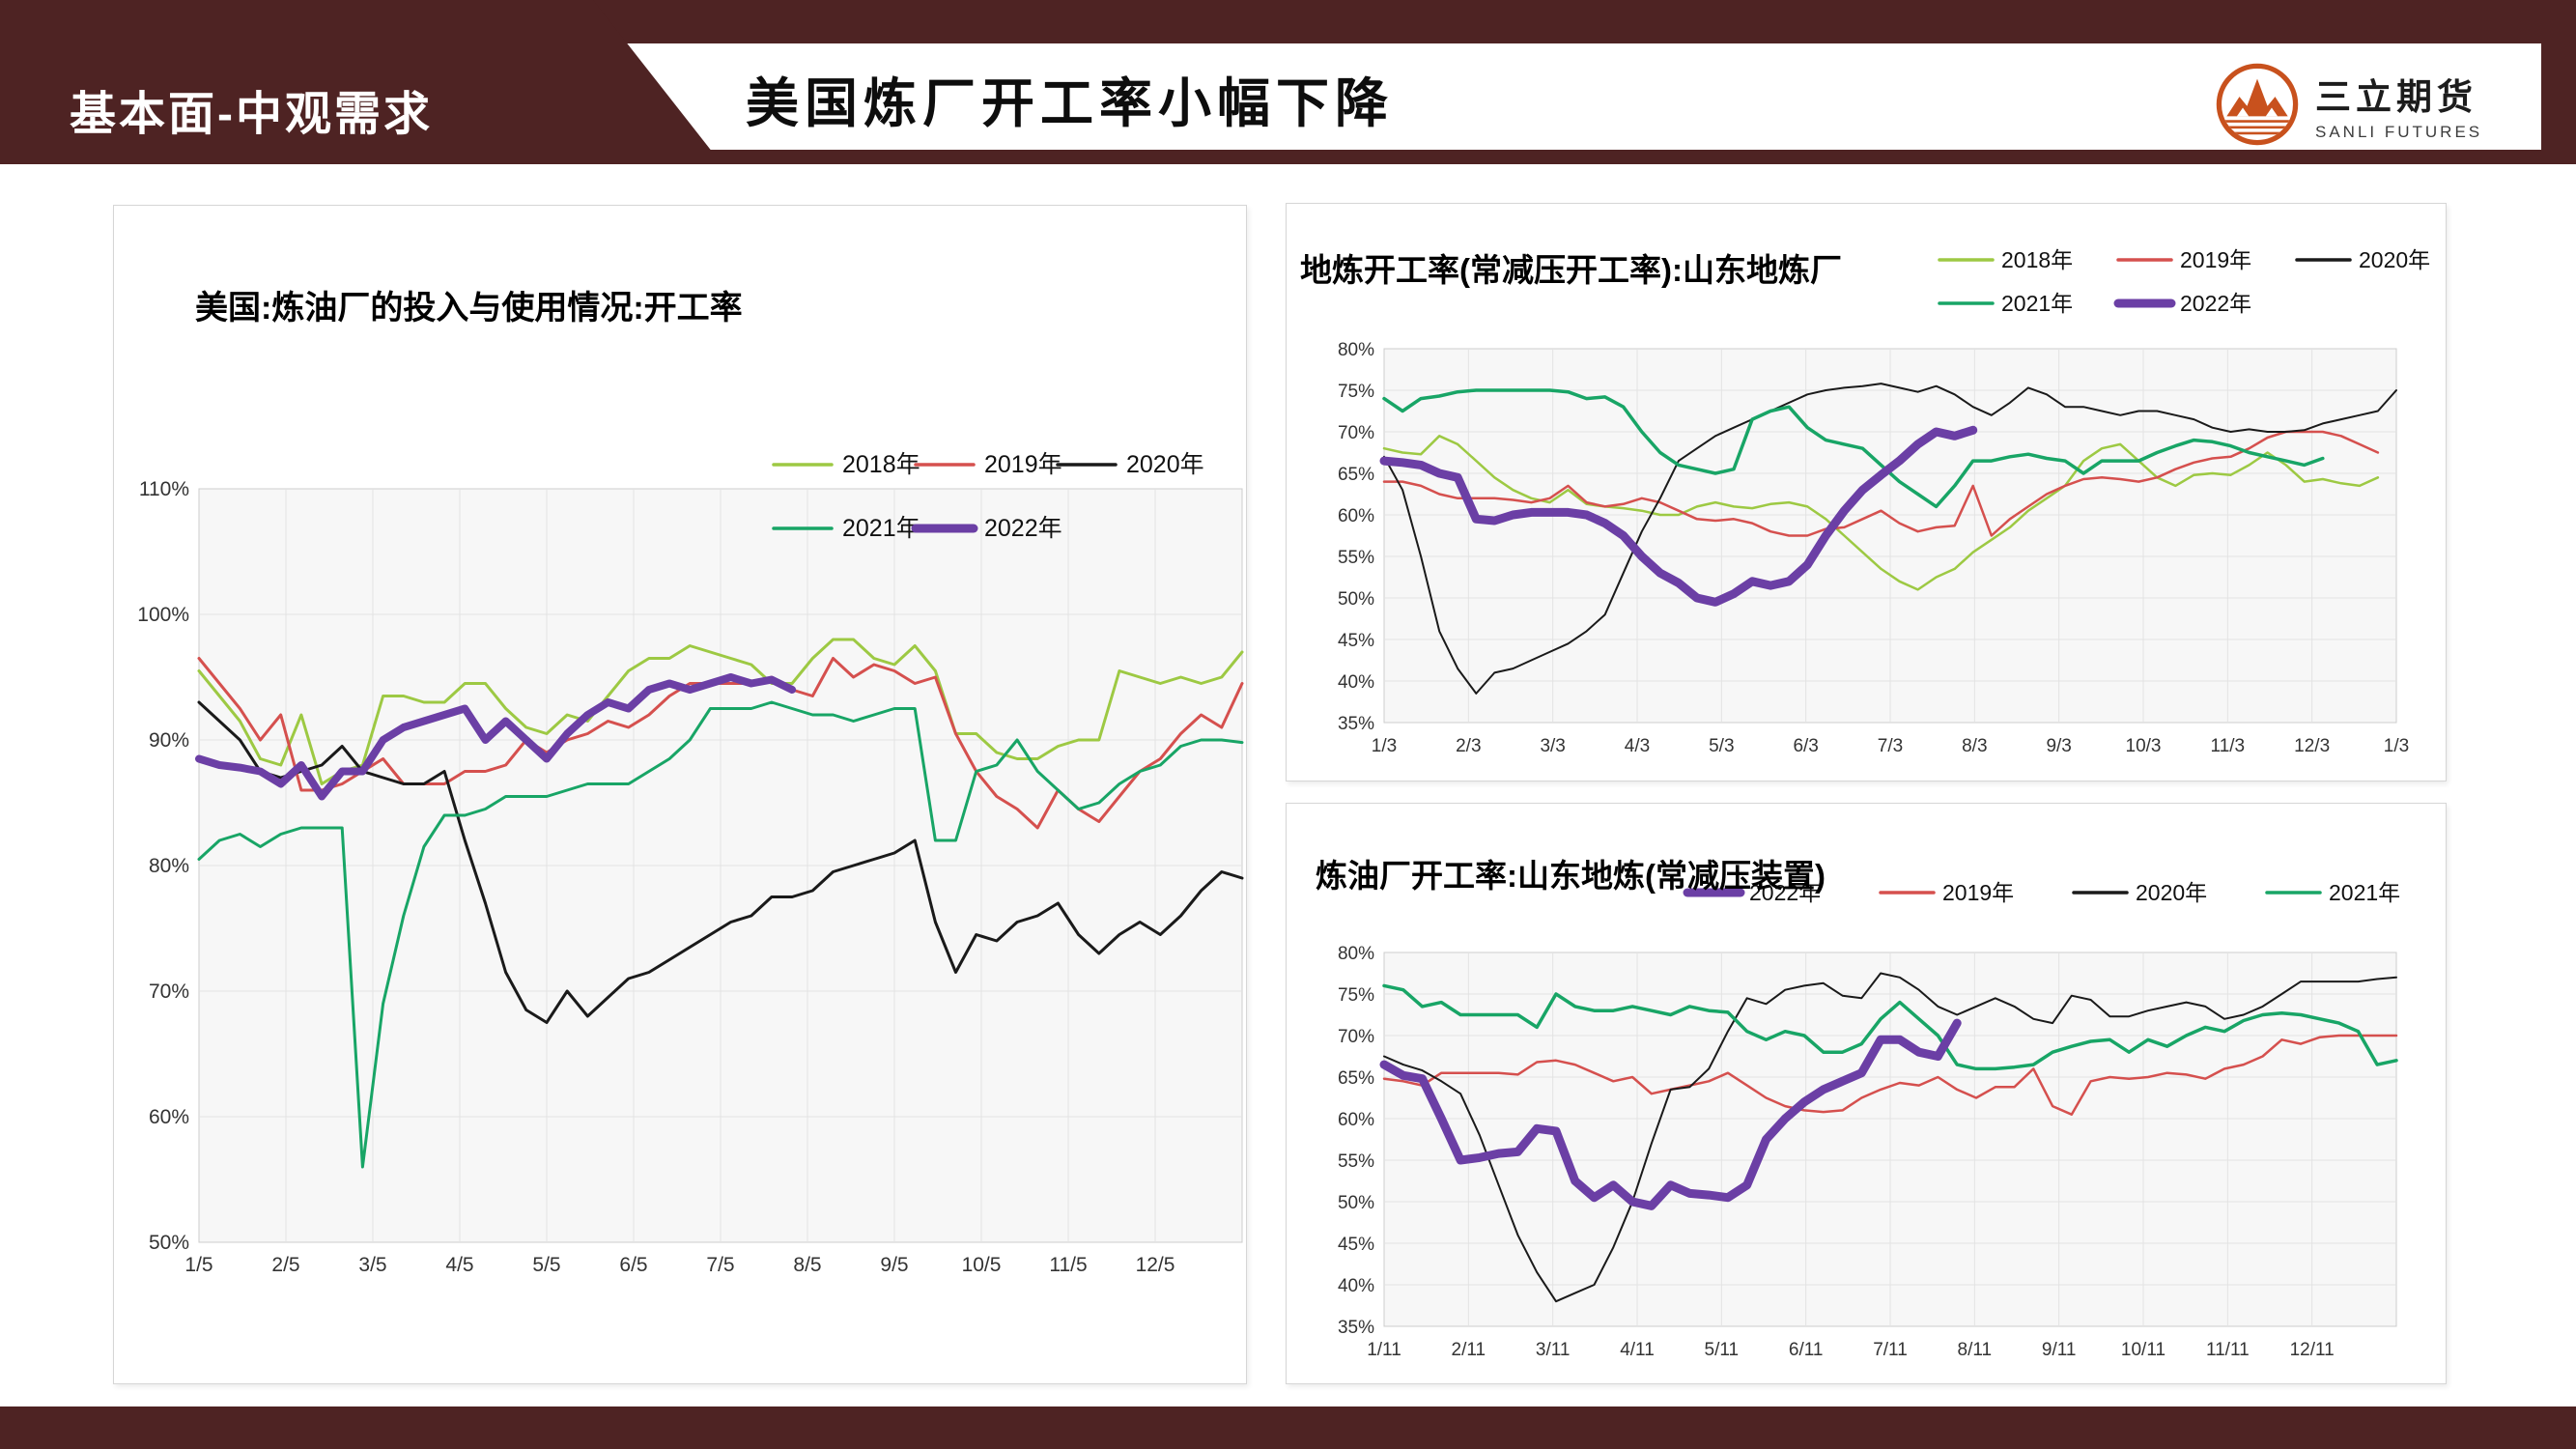  Describe the element at coordinates (633, 1265) in the screenshot. I see `x-tick-label: 6/5` at that location.